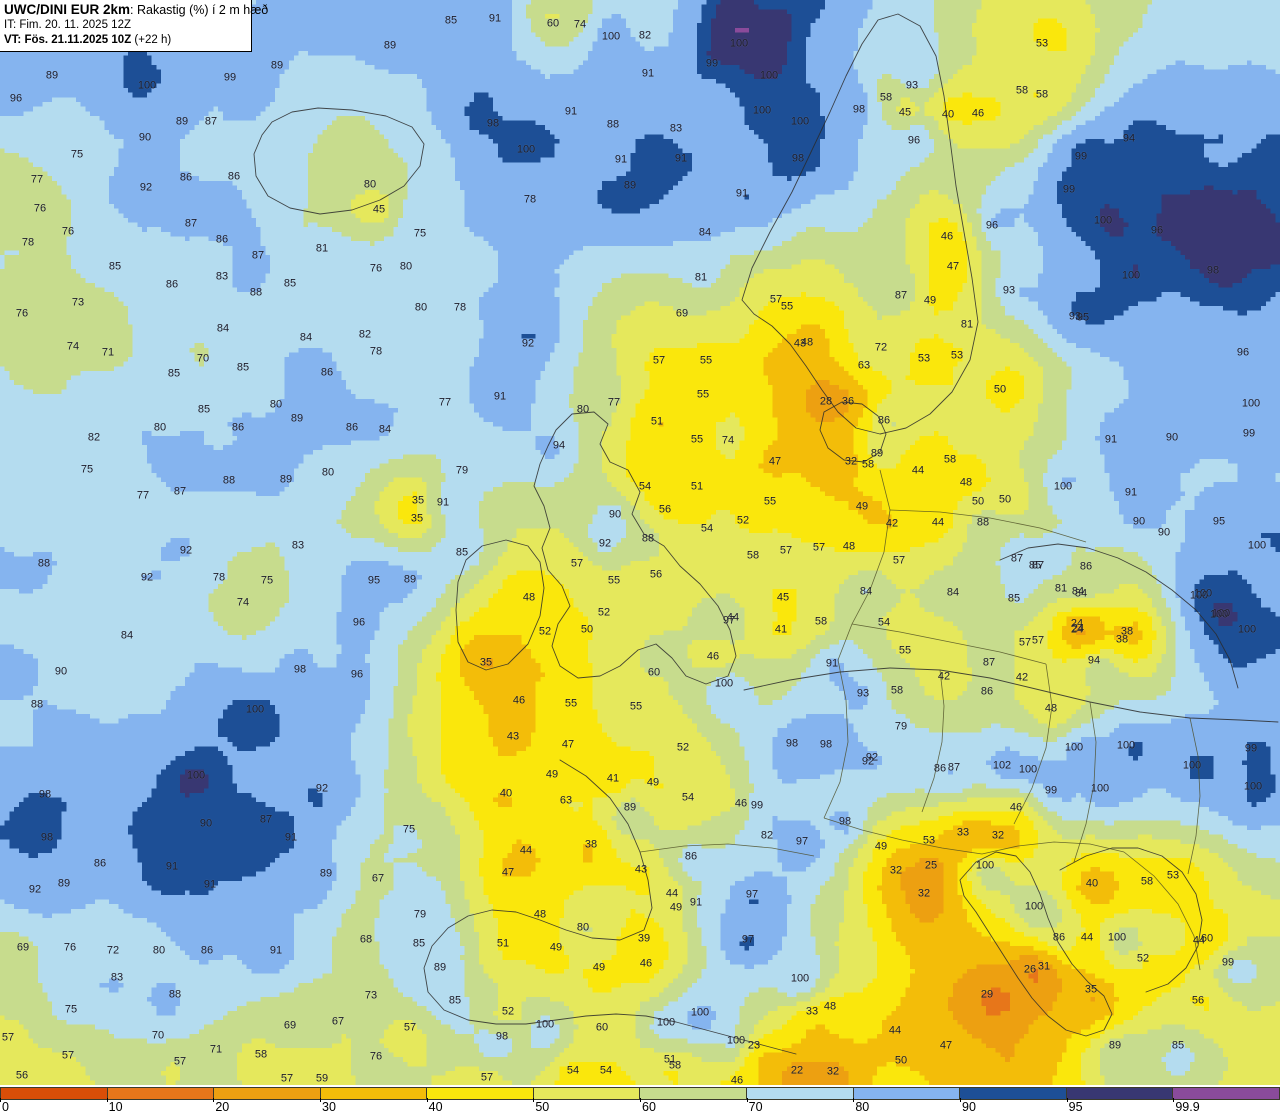  Describe the element at coordinates (545, 631) in the screenshot. I see `humidity-value-label: 52` at that location.